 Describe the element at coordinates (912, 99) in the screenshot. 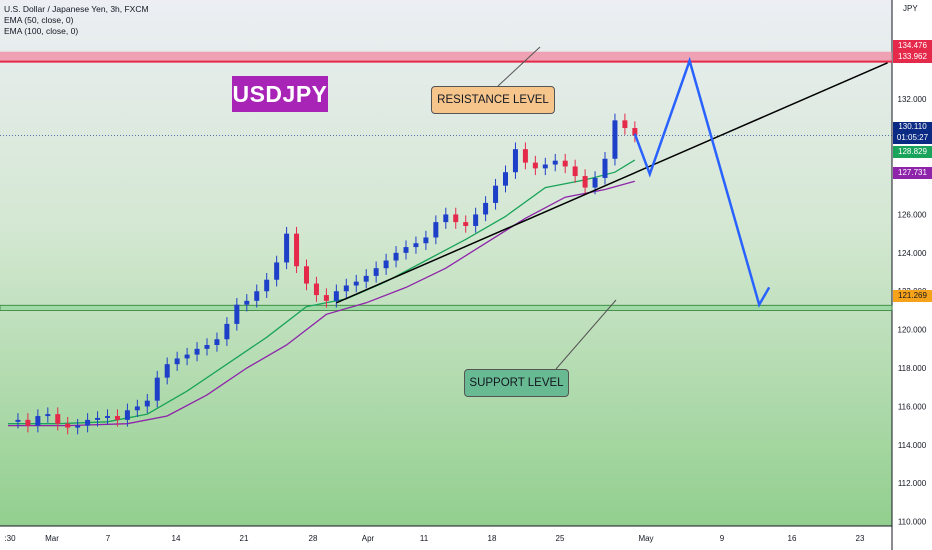

I see `price-tick-label: 132.000` at that location.